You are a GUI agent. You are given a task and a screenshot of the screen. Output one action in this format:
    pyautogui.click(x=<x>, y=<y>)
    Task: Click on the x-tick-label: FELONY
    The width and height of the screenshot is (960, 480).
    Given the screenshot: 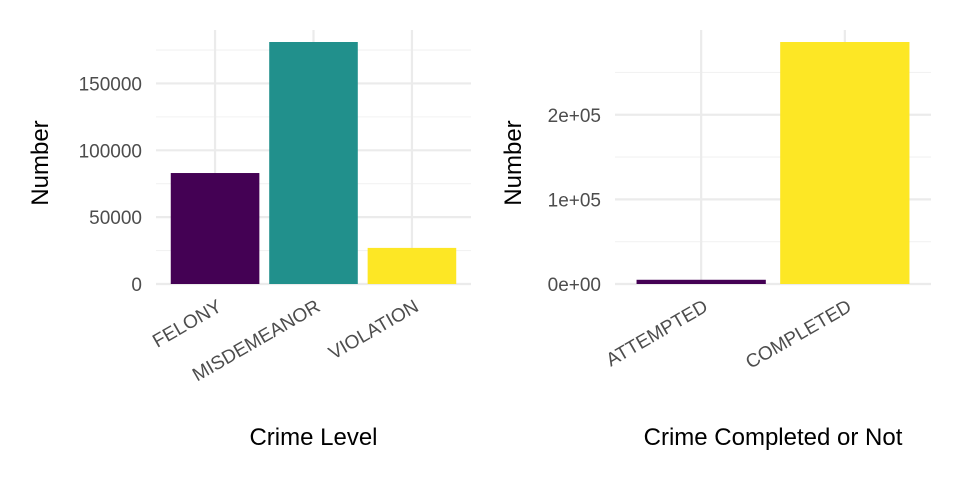 What is the action you would take?
    pyautogui.click(x=187, y=324)
    